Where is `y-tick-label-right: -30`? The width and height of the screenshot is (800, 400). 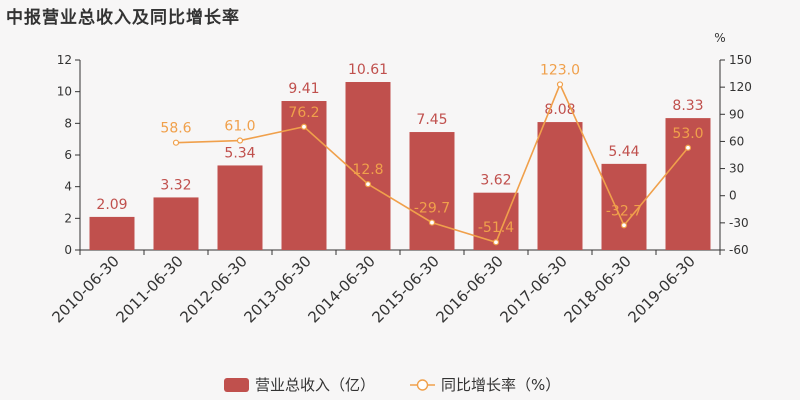 y-tick-label-right: -30 is located at coordinates (739, 223).